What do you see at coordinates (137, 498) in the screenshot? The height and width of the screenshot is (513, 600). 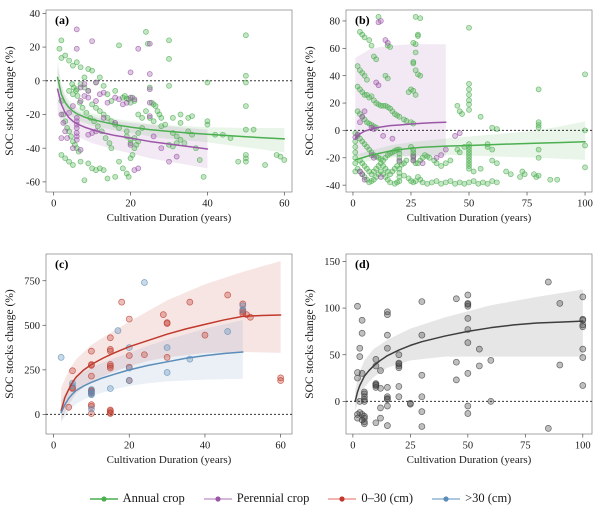 I see `legend-item-annual-crop: Annual crop` at bounding box center [137, 498].